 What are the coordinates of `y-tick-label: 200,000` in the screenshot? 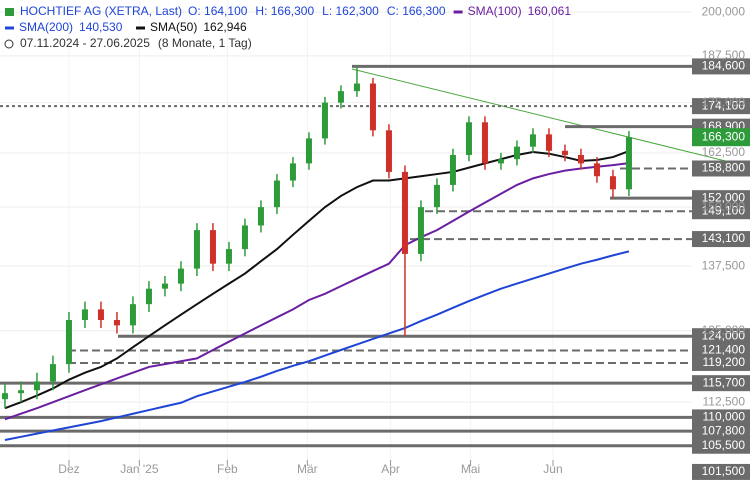 It's located at (724, 11).